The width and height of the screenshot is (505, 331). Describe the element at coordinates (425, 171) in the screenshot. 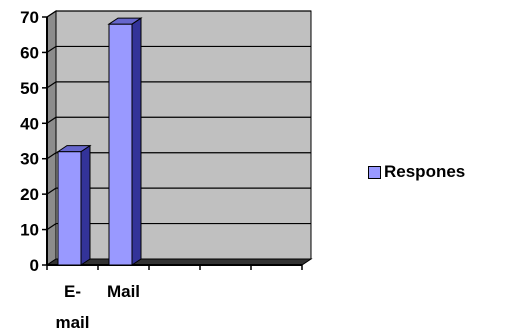

I see `legend-label-series-0: Respones` at that location.